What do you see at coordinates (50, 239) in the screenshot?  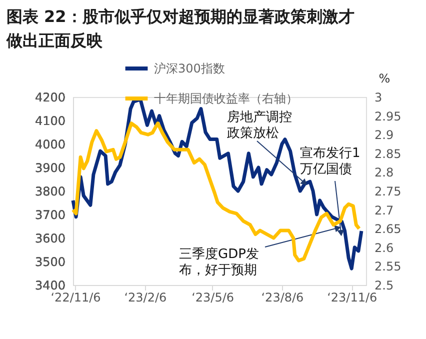 I see `y-tick-label: 3600` at bounding box center [50, 239].